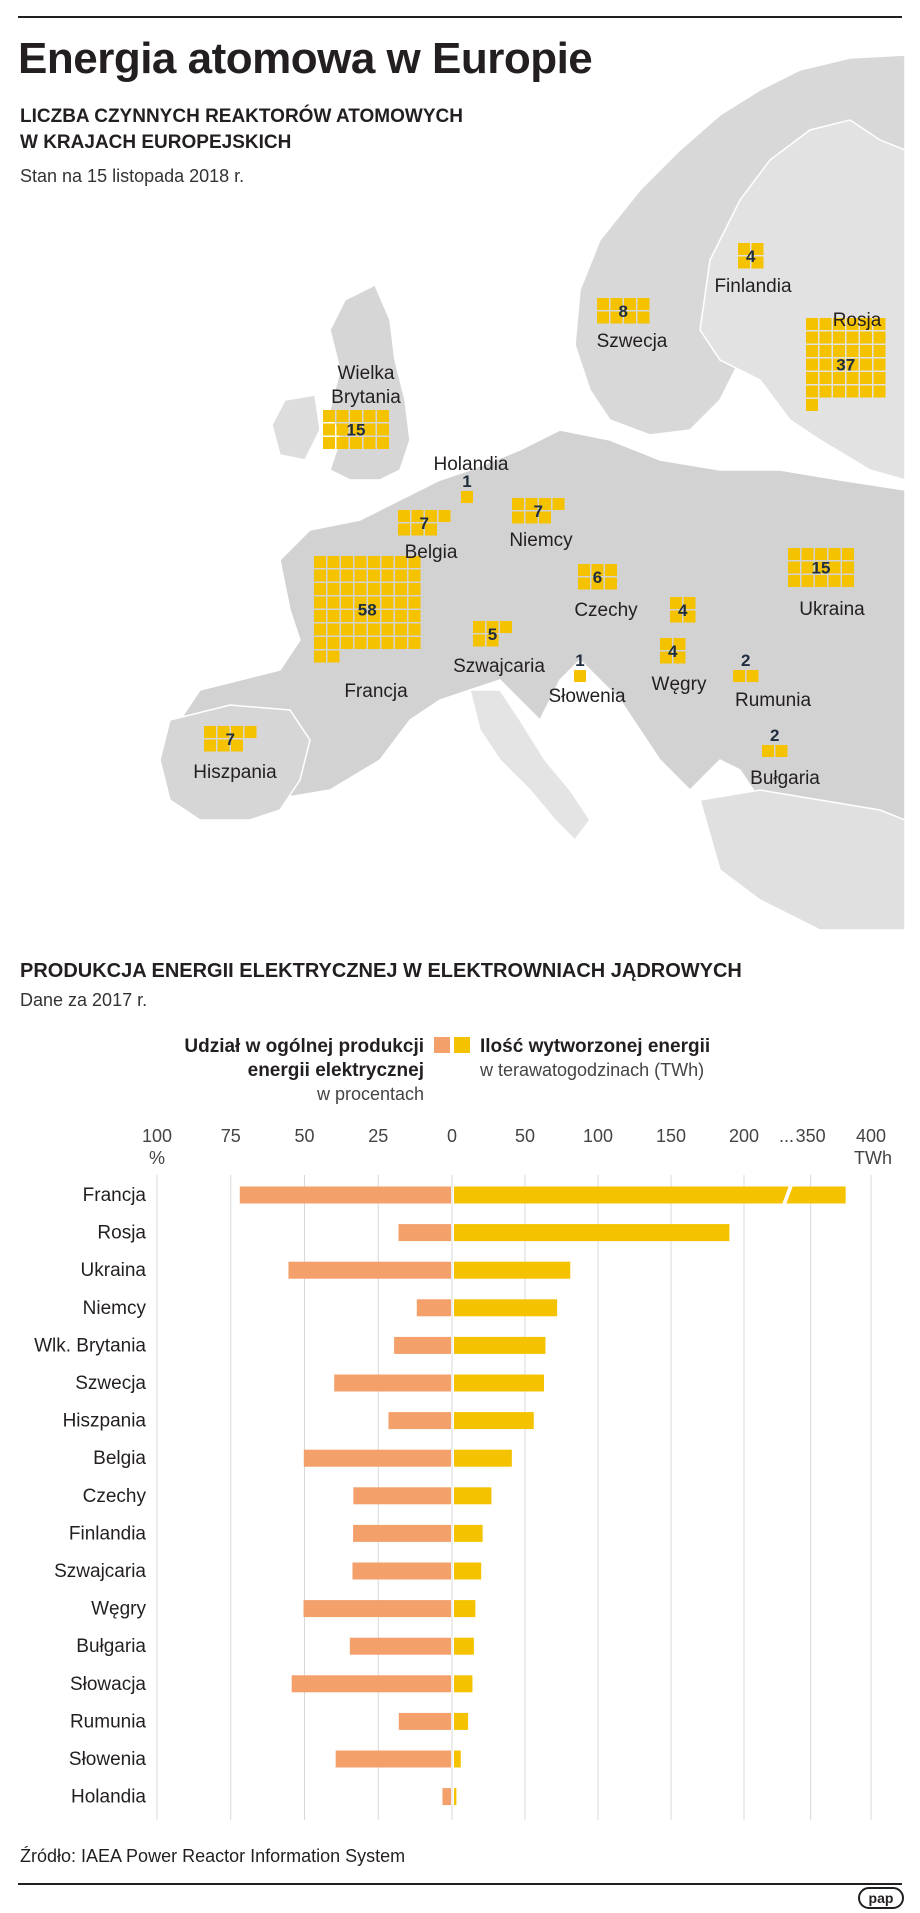  Describe the element at coordinates (305, 58) in the screenshot. I see `page-title: Energia atomowa w Europie` at that location.